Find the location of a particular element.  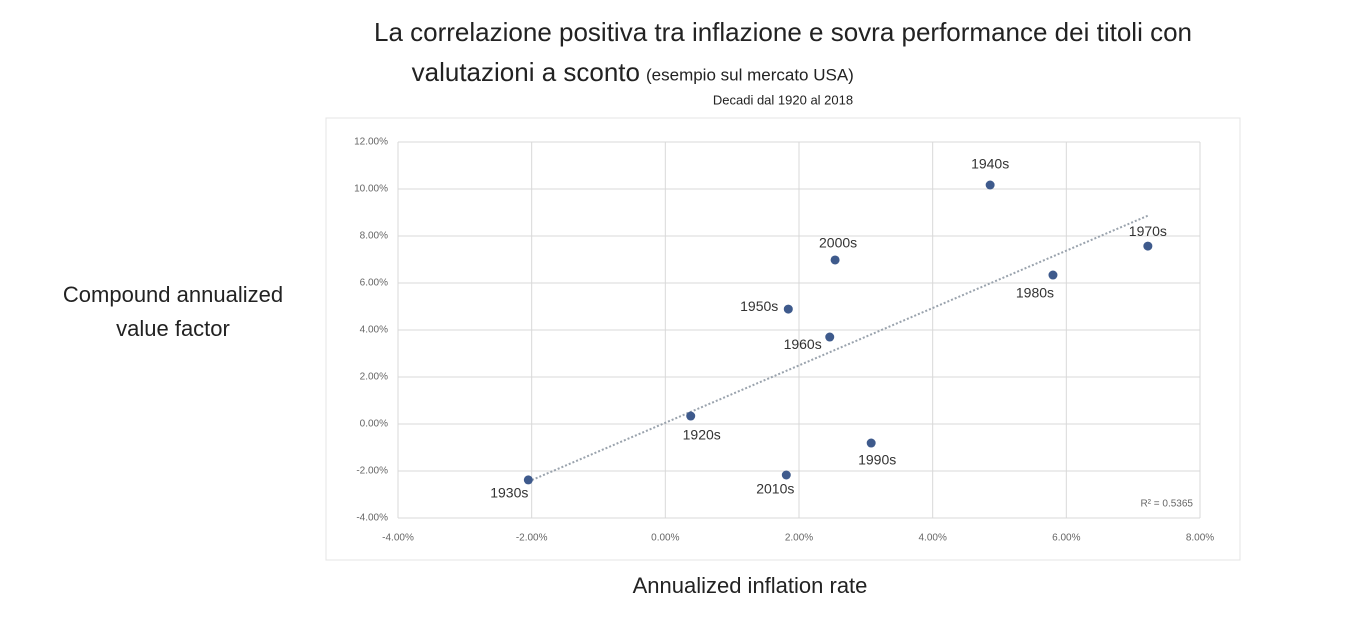

y-axis-label: value factor is located at coordinates (173, 328).